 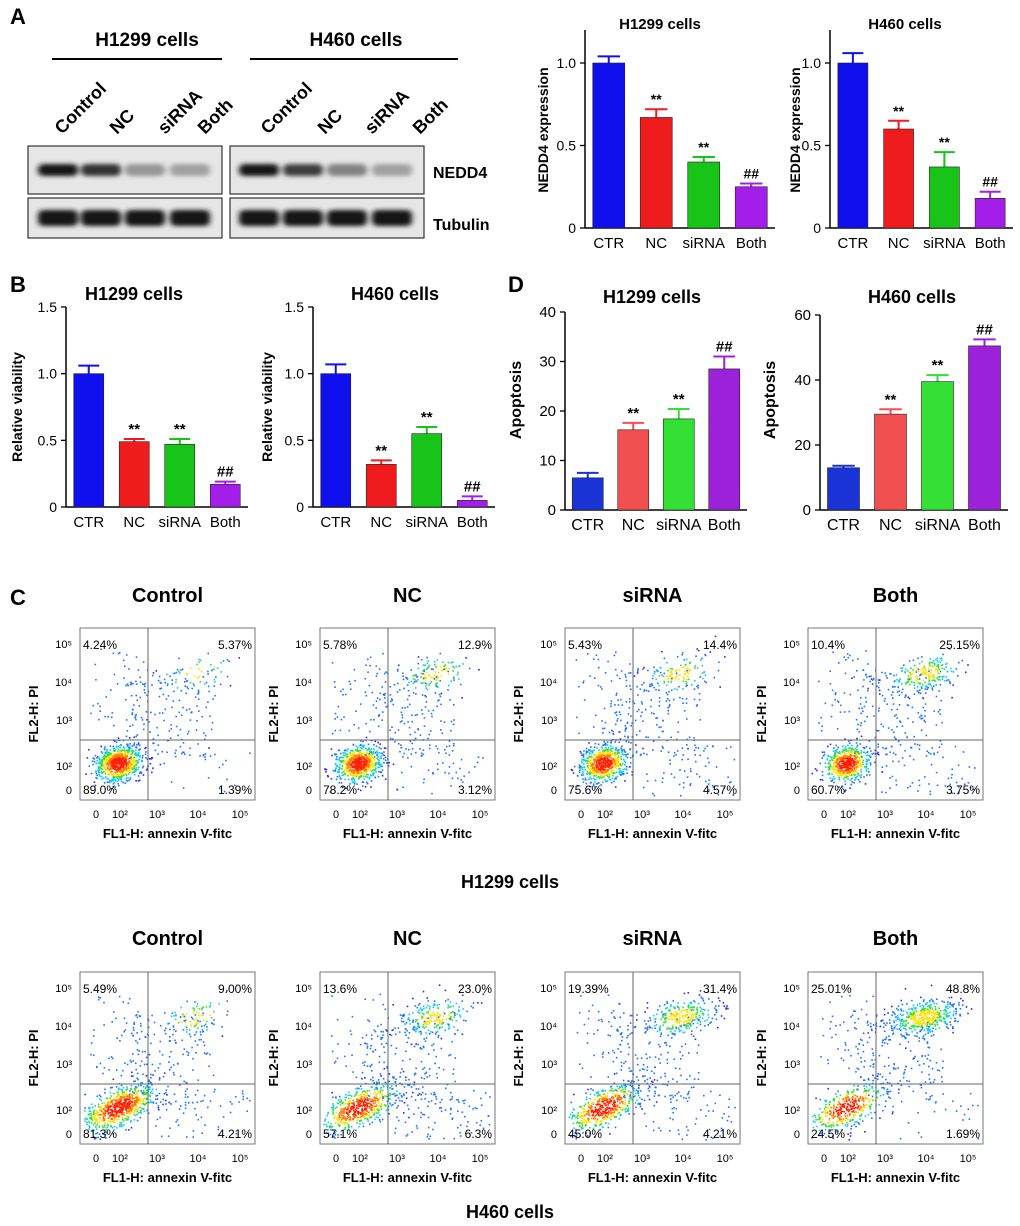 I want to click on bar, so click(x=381, y=486).